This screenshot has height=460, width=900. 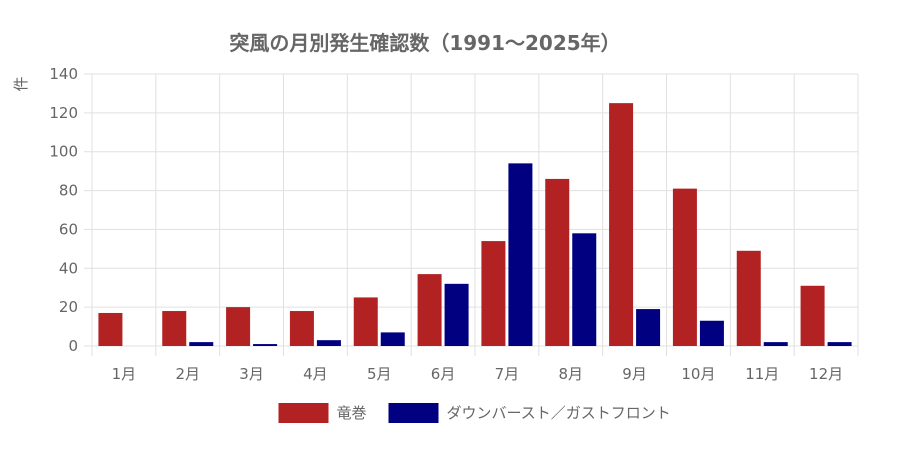 What do you see at coordinates (68, 229) in the screenshot?
I see `y-tick-label: 60` at bounding box center [68, 229].